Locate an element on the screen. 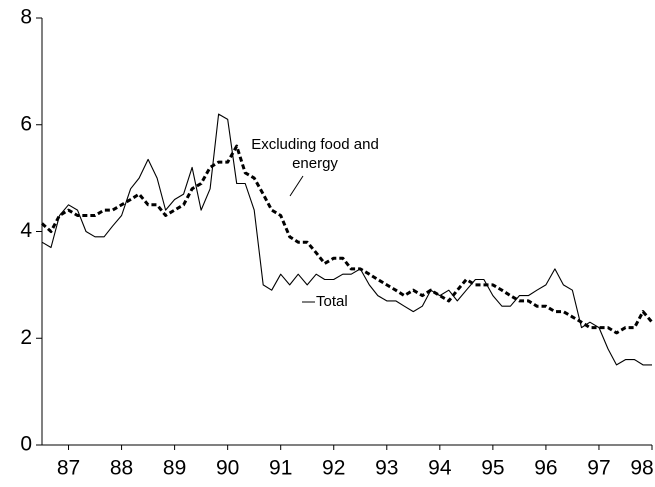  y-tick-label: 8 is located at coordinates (26, 17).